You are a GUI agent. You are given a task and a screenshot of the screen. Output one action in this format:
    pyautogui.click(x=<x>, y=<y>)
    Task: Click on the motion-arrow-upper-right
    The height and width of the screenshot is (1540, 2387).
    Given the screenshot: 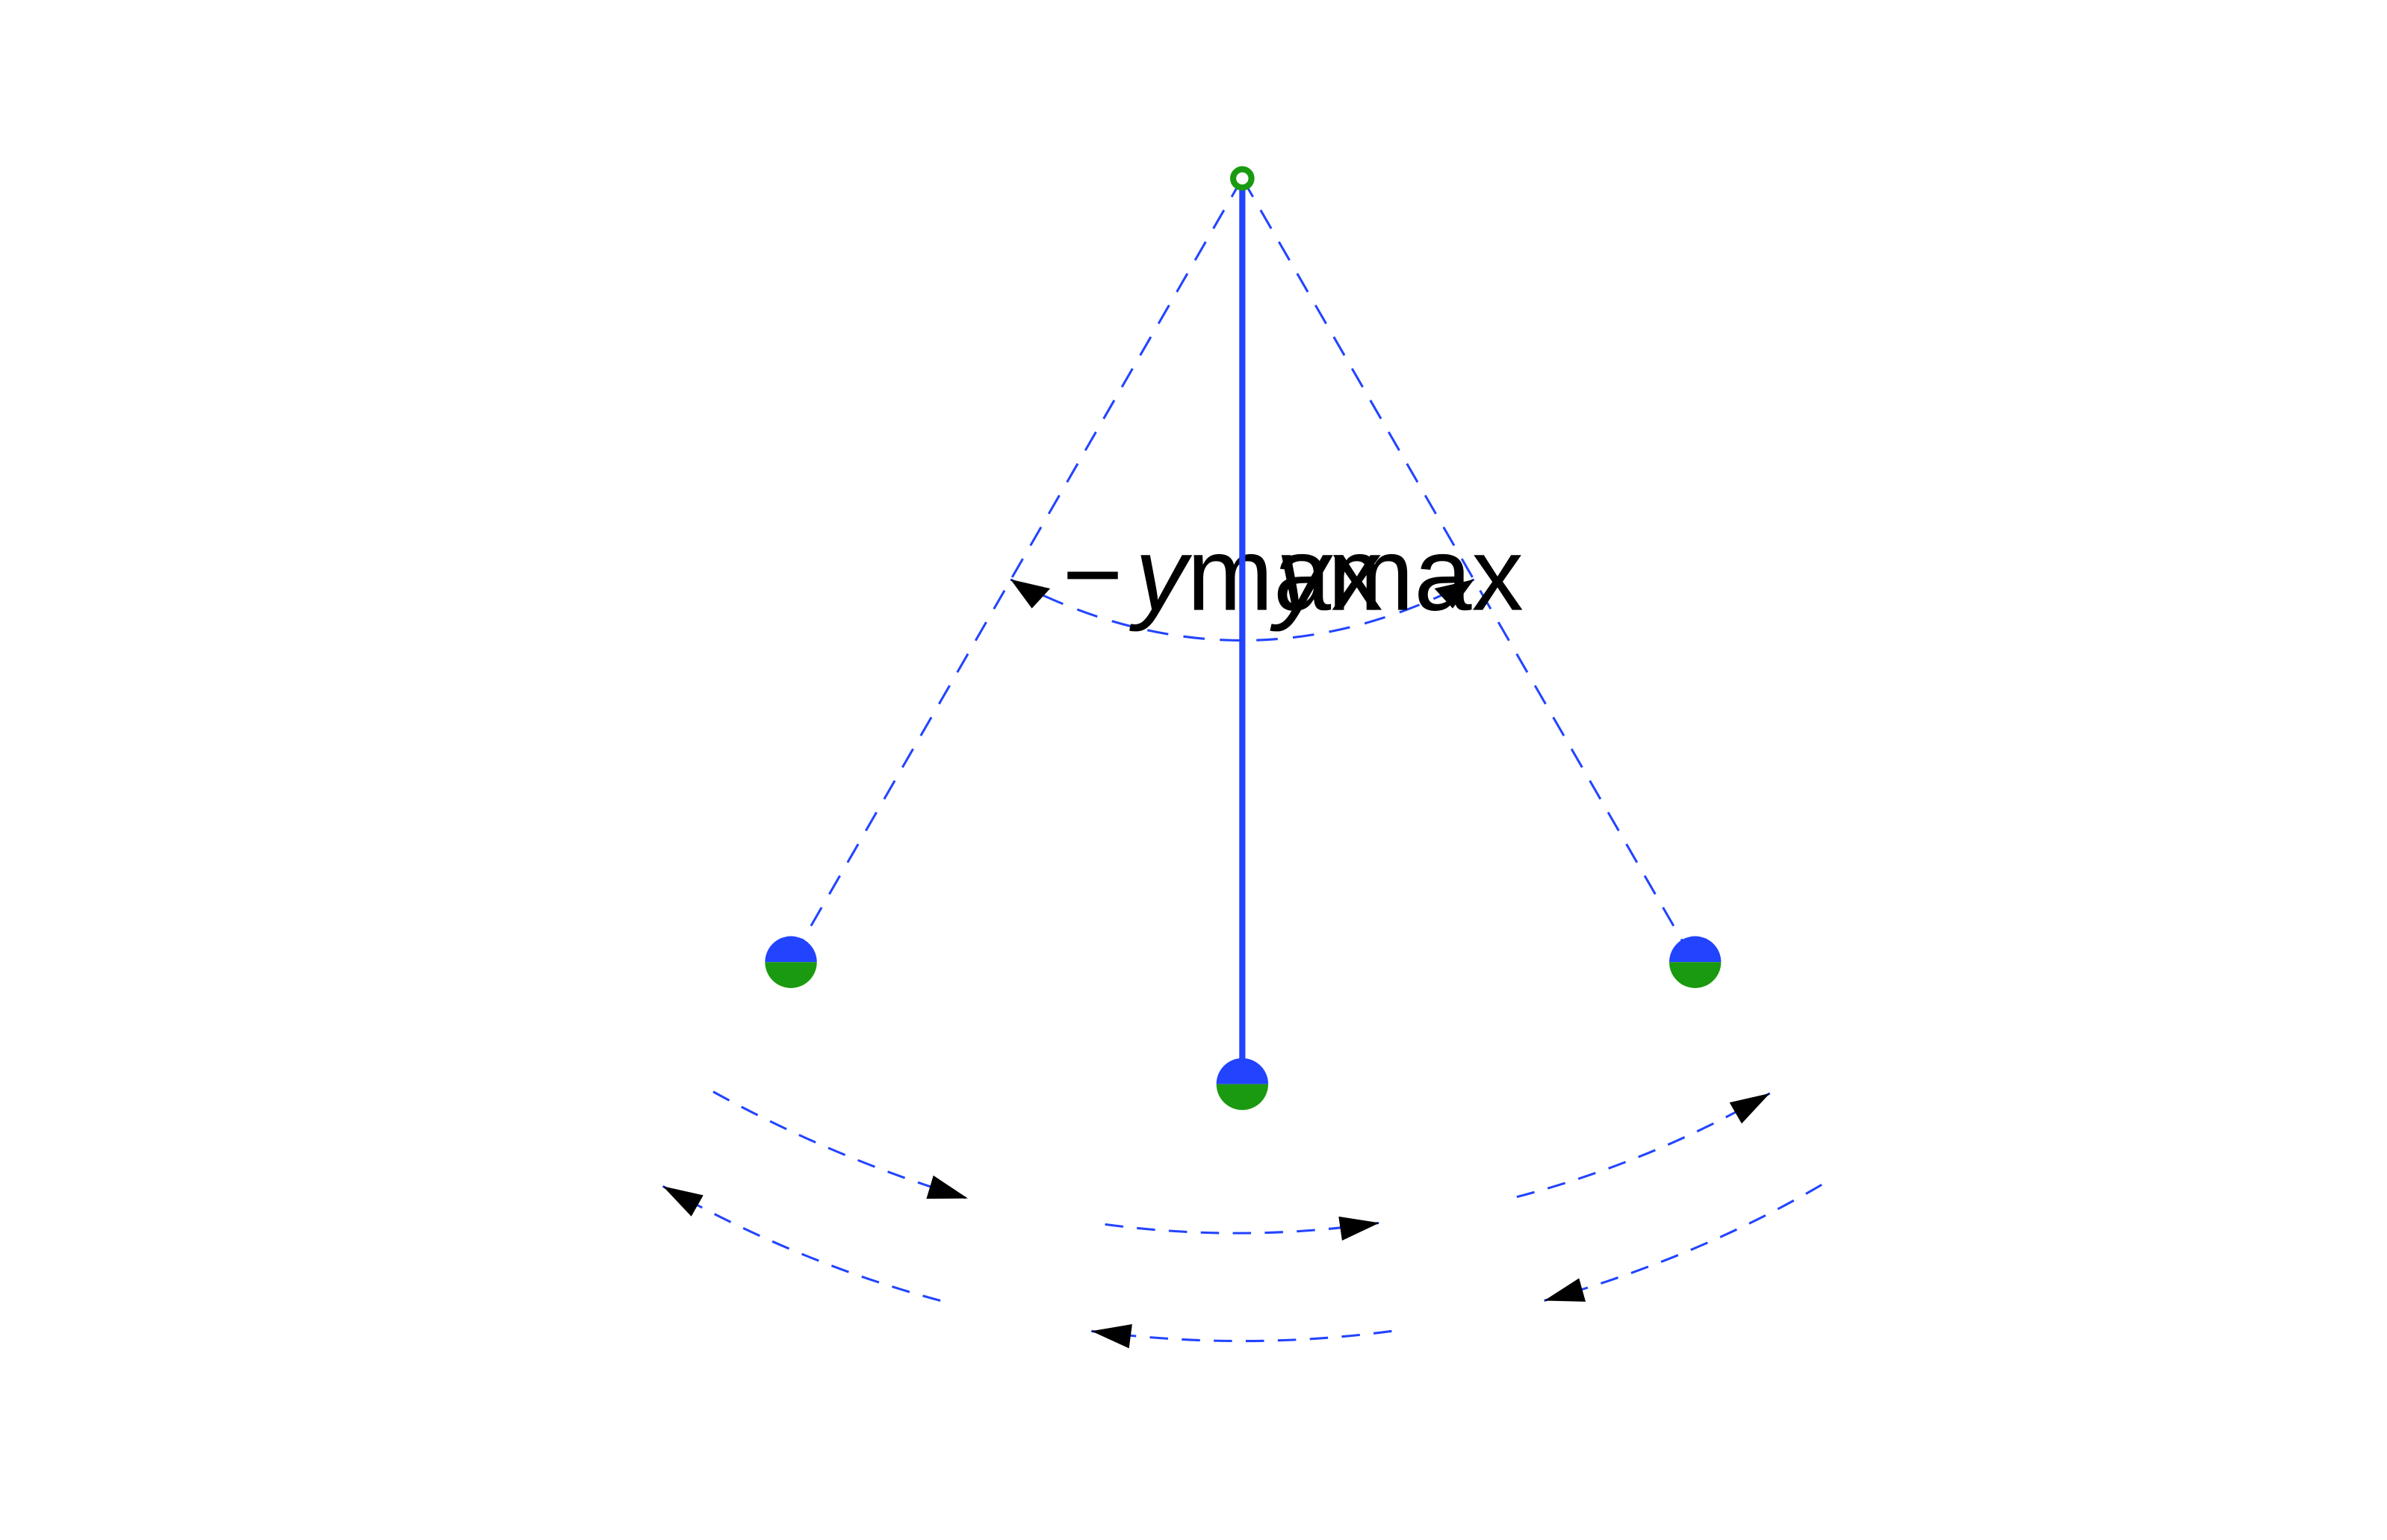 What is the action you would take?
    pyautogui.click(x=1643, y=1145)
    